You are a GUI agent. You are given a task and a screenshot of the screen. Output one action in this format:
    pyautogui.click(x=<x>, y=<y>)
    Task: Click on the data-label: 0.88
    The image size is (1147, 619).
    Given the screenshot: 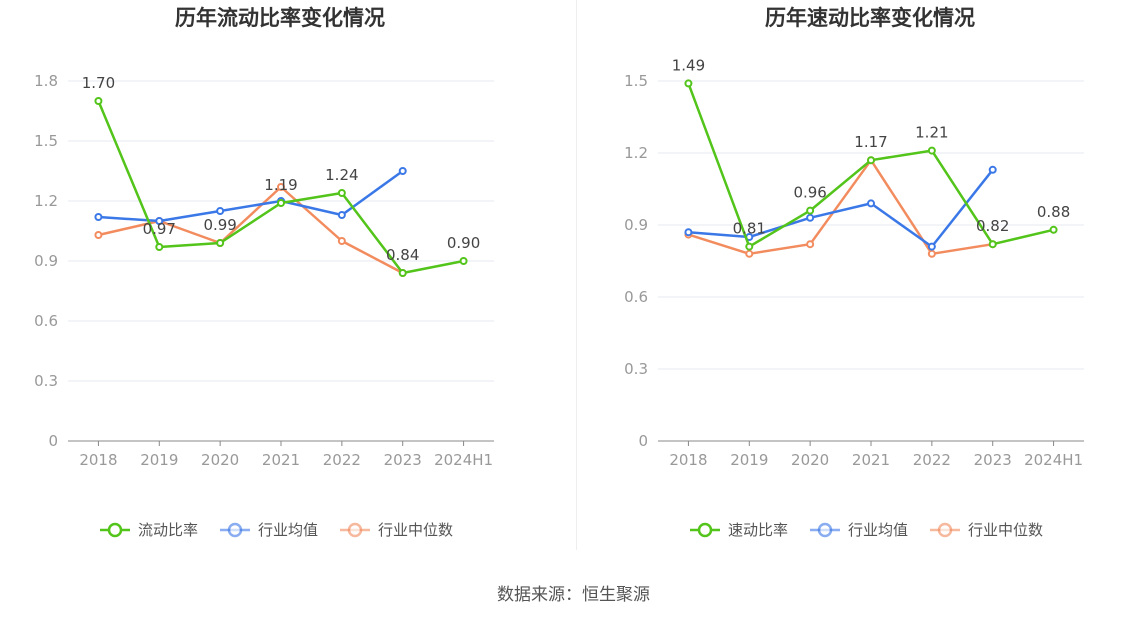 What is the action you would take?
    pyautogui.click(x=1053, y=212)
    